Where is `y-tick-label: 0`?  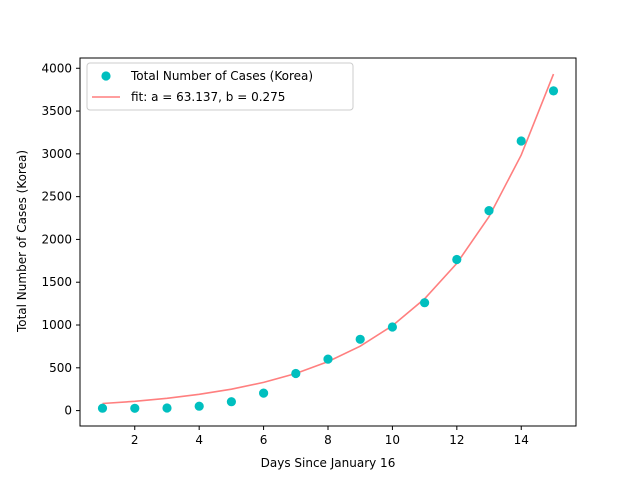 y-tick-label: 0 is located at coordinates (68, 411).